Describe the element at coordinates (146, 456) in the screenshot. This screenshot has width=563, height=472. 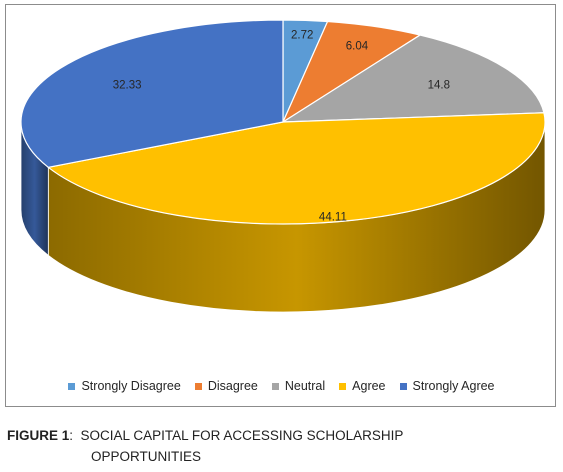
I see `caption-line2: OPPORTUNITIES` at that location.